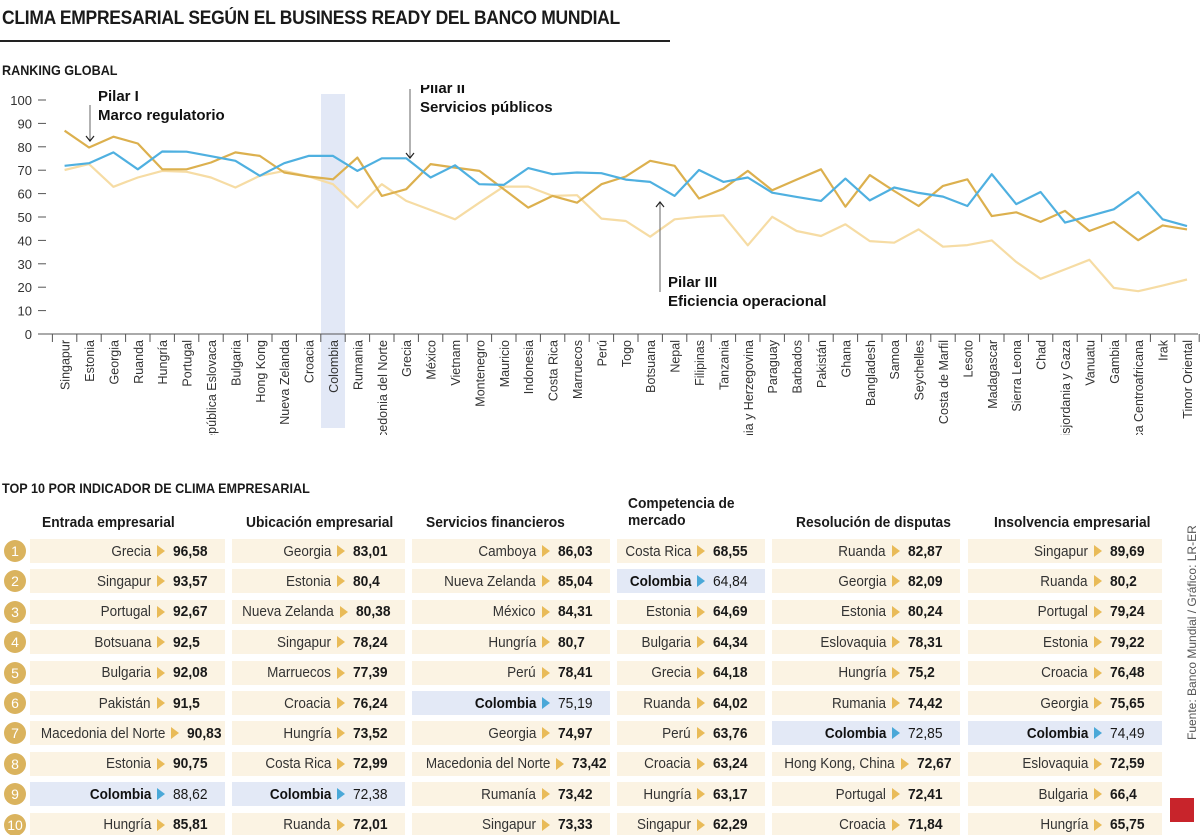 This screenshot has width=1200, height=835. What do you see at coordinates (730, 764) in the screenshot?
I see `score-value: 63,24` at bounding box center [730, 764].